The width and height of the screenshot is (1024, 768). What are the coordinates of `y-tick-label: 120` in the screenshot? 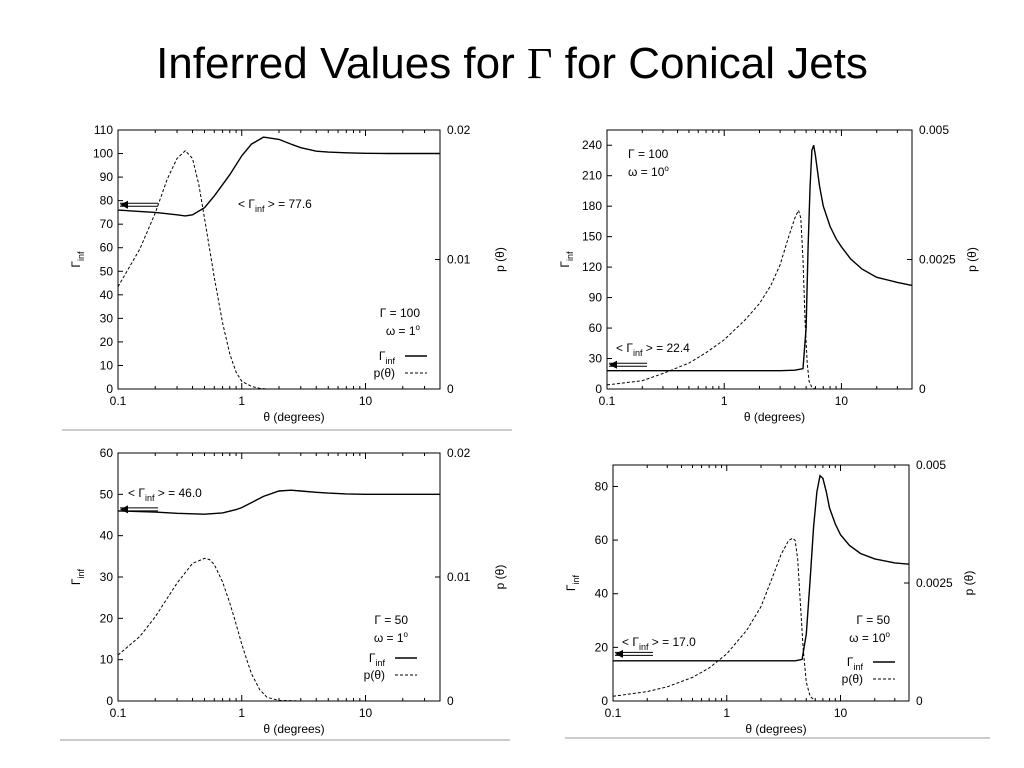 It's located at (592, 267).